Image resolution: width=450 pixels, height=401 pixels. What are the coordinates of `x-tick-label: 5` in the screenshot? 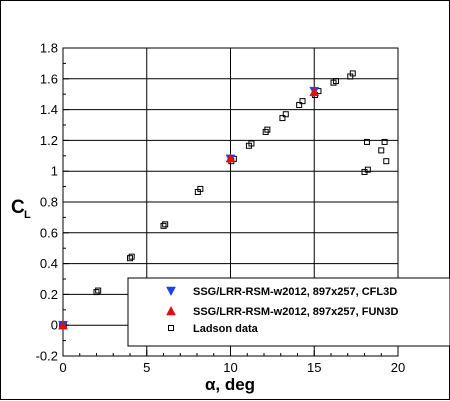 It's located at (146, 367).